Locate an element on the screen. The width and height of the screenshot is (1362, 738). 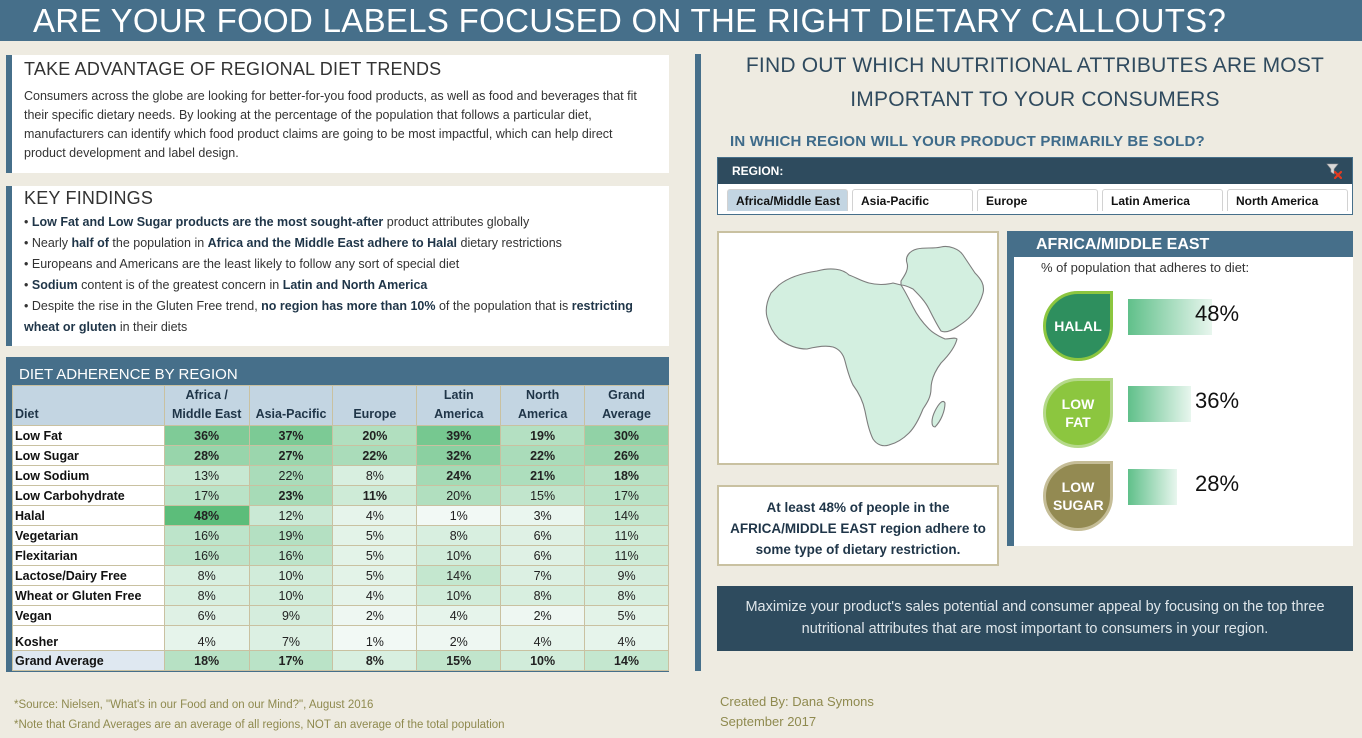
credit-date: September 2017 is located at coordinates (768, 721).